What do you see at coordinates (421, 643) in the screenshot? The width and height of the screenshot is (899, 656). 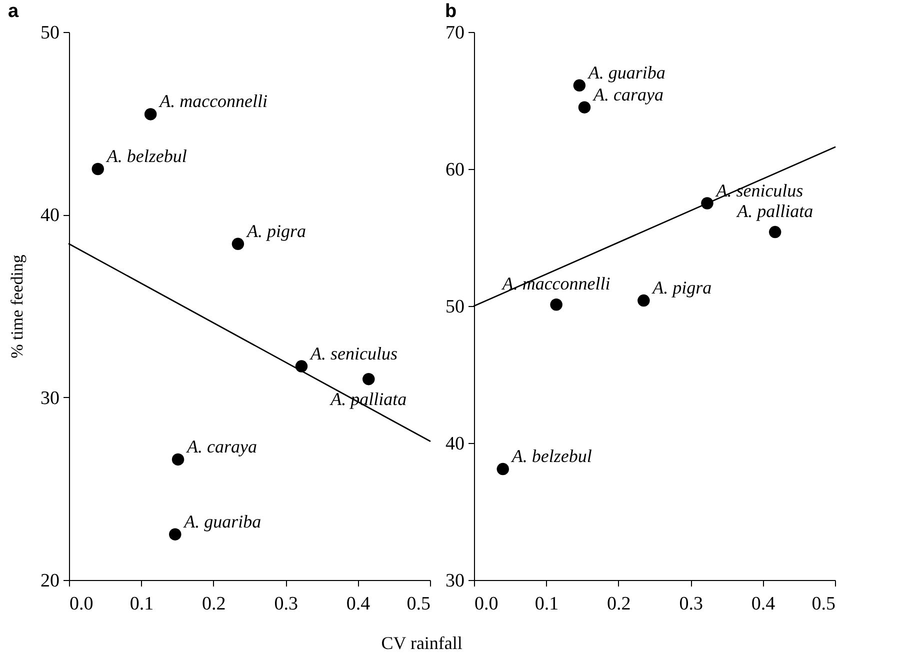 I see `x-axis-title: CV rainfall` at bounding box center [421, 643].